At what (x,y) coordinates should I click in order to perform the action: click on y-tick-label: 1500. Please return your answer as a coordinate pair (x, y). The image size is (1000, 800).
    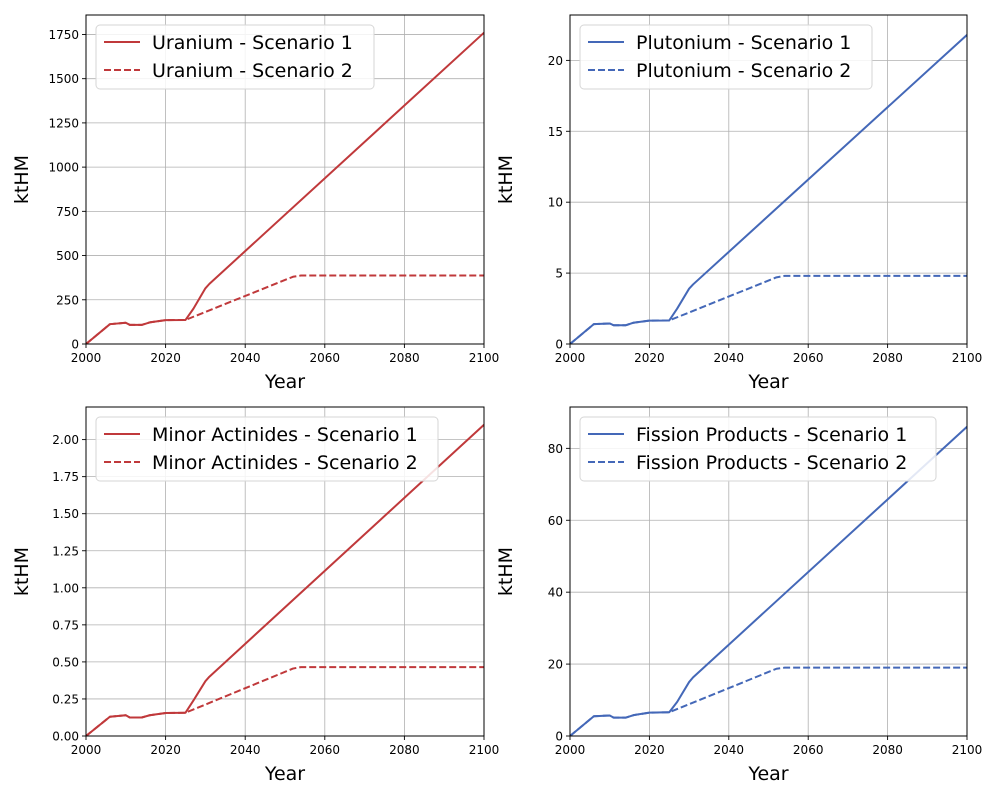
    Looking at the image, I should click on (63, 79).